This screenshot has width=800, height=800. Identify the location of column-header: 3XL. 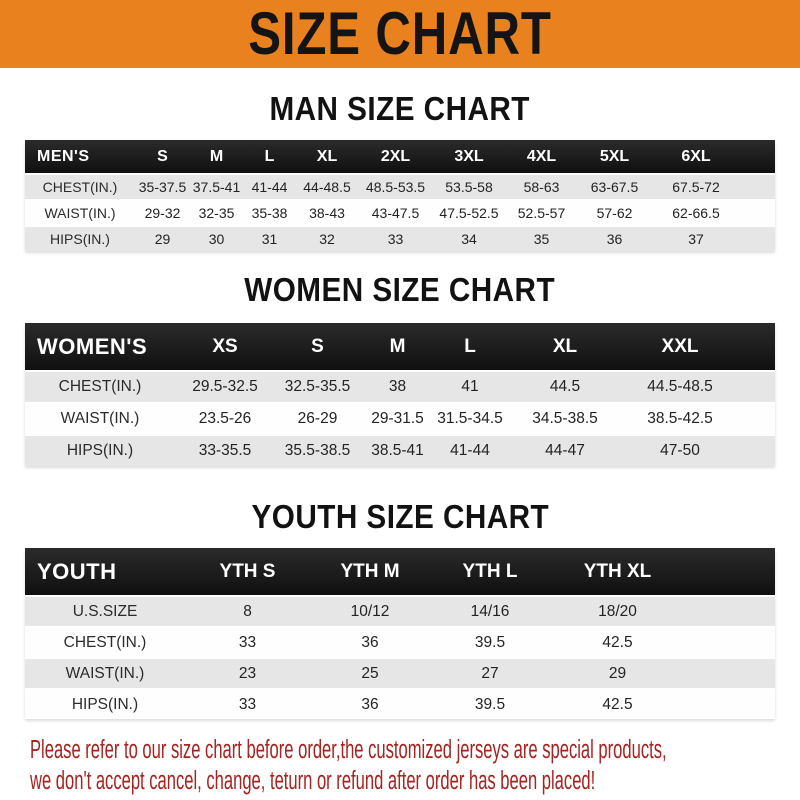
(469, 156).